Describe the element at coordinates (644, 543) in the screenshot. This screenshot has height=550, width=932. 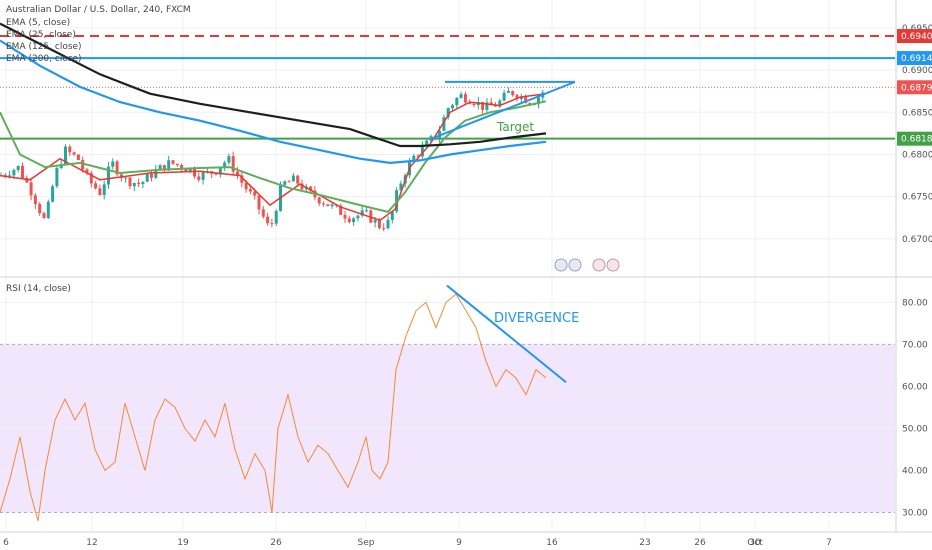
I see `time-tick-label: 23` at that location.